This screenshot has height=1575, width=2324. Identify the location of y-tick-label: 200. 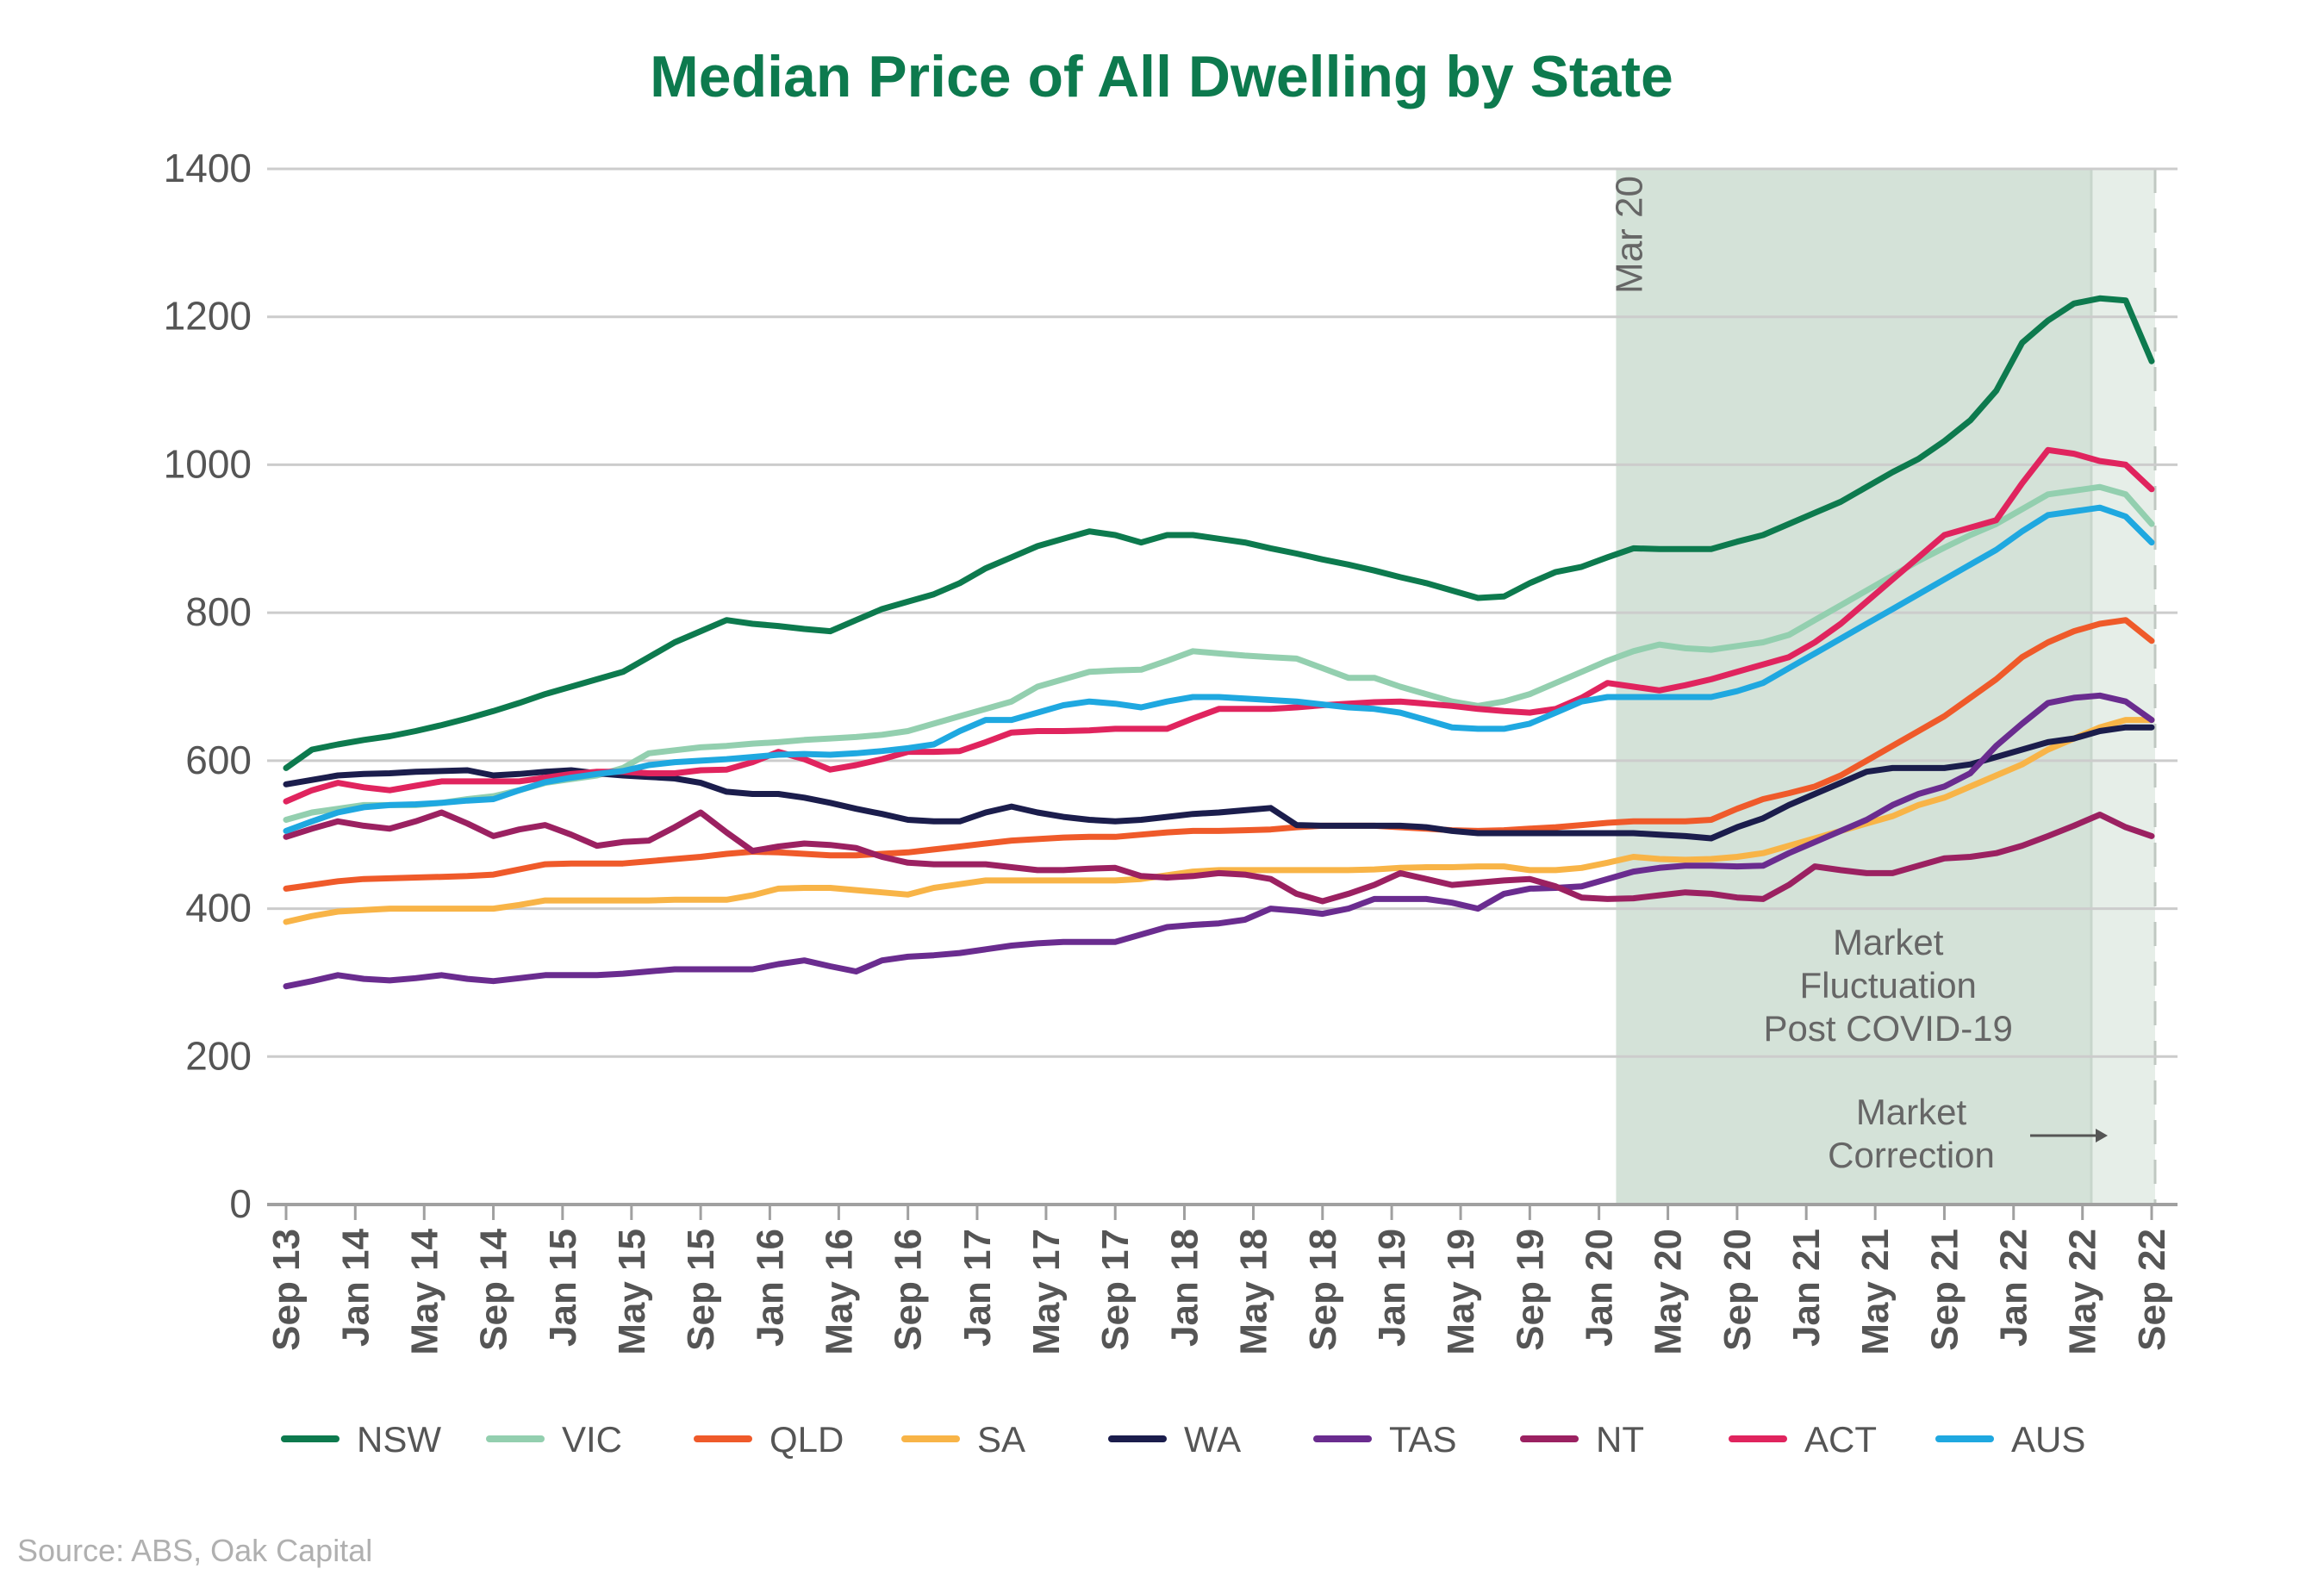
(219, 1055).